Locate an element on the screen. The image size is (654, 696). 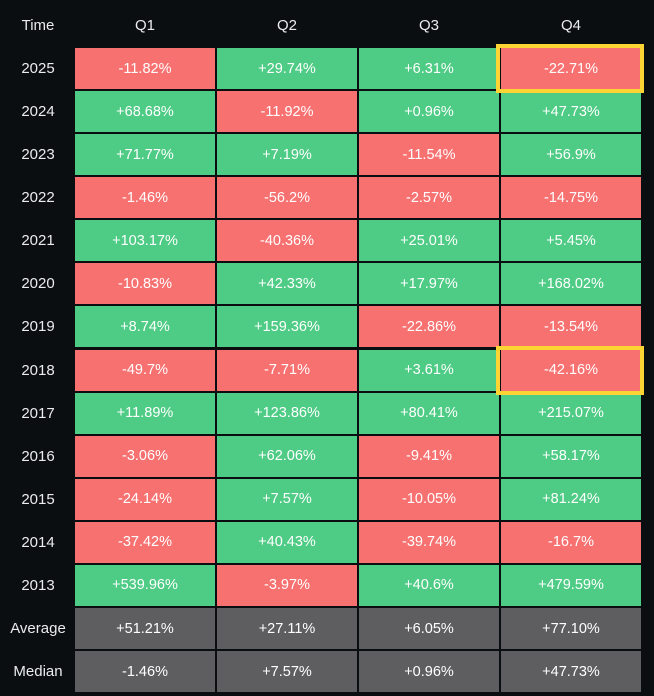
cell-2021-q2: -40.36% is located at coordinates (287, 241).